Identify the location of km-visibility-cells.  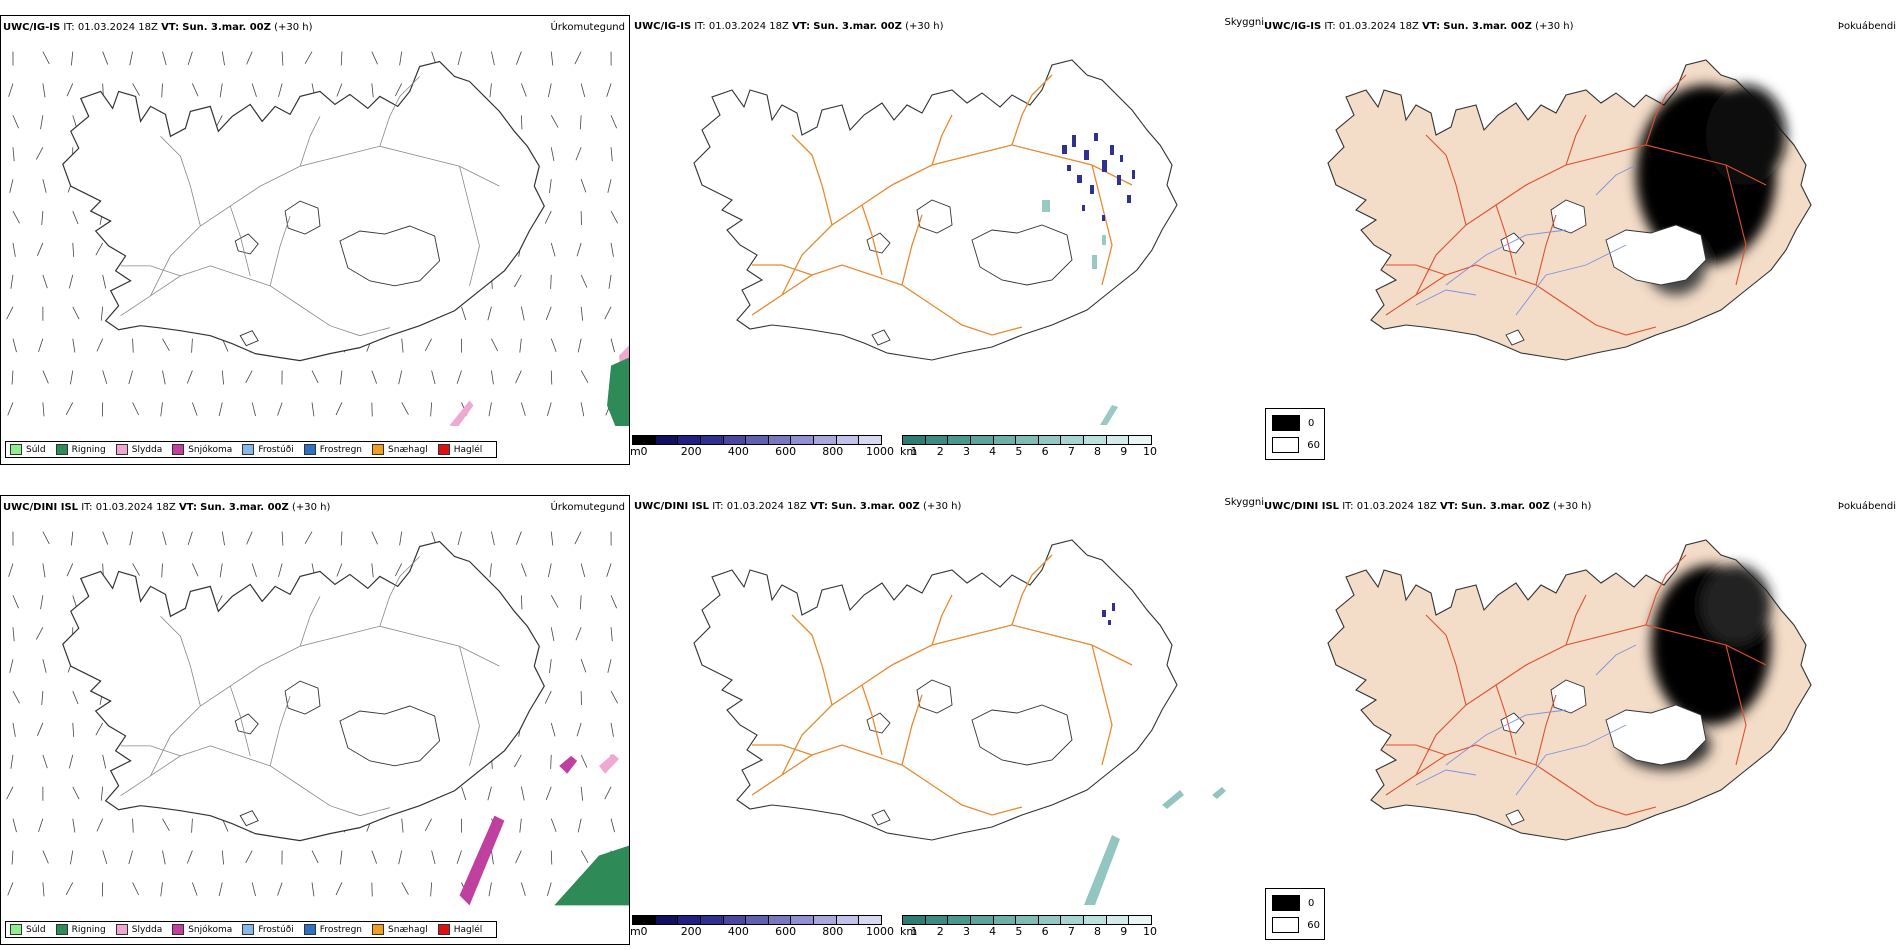
(1080, 312).